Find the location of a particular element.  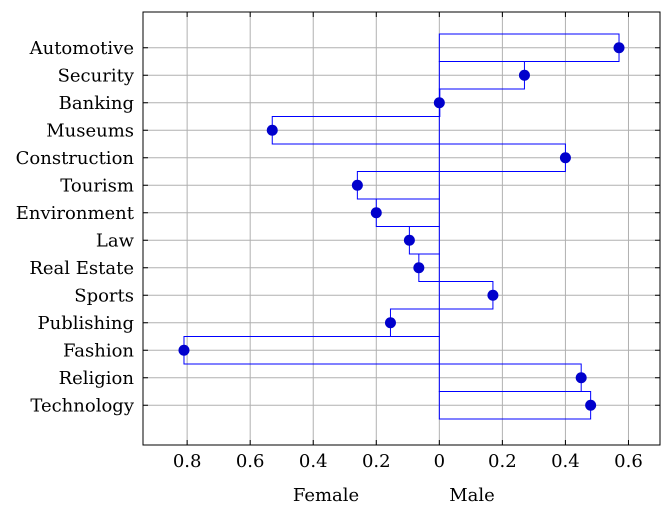

category-label: Automotive is located at coordinates (81, 48).